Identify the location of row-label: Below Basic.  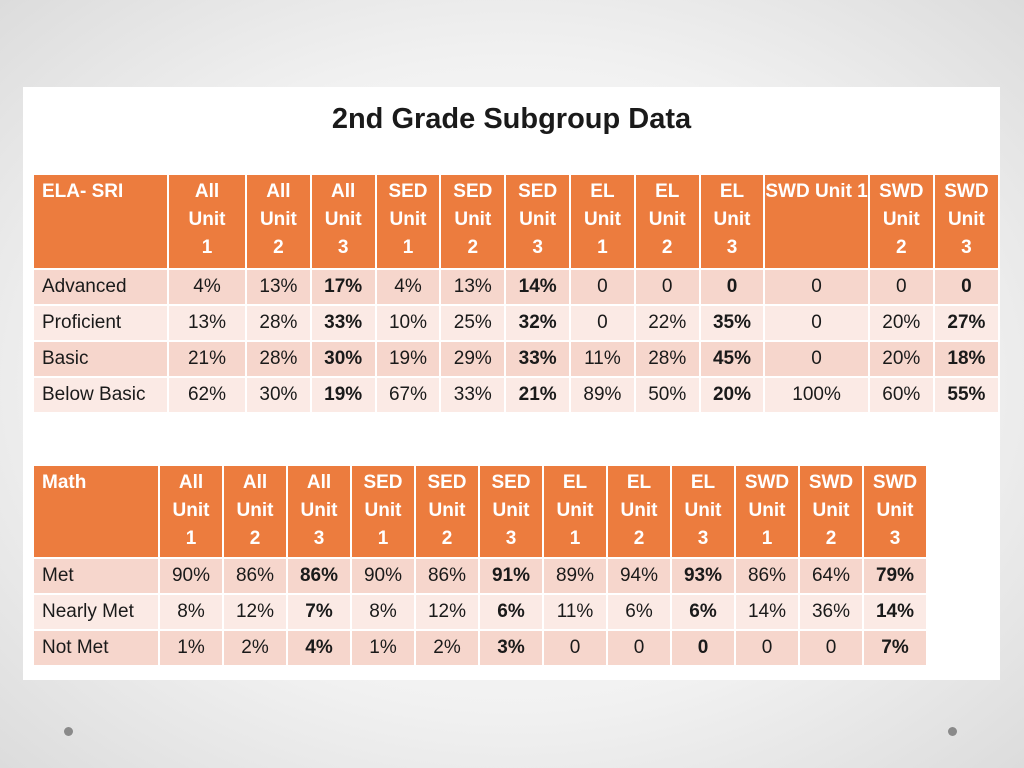
(100, 395).